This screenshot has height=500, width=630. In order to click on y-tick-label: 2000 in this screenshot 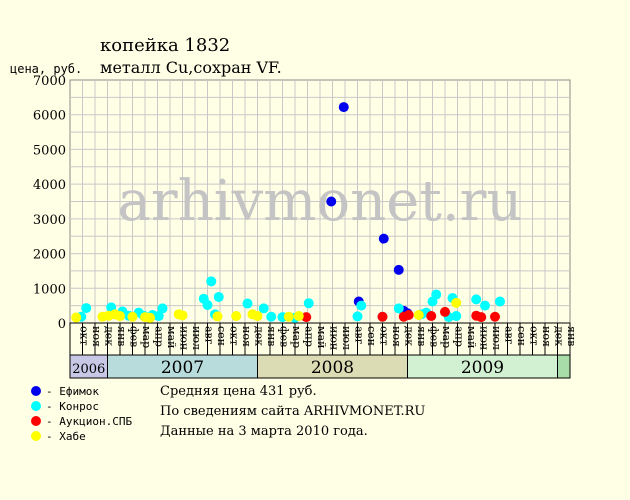, I will do `click(49, 255)`.